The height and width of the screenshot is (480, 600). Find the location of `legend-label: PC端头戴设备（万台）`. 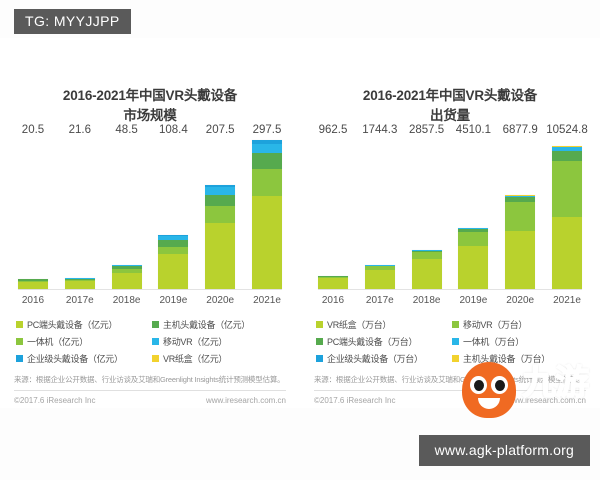

legend-label: PC端头戴设备（万台） is located at coordinates (372, 342).